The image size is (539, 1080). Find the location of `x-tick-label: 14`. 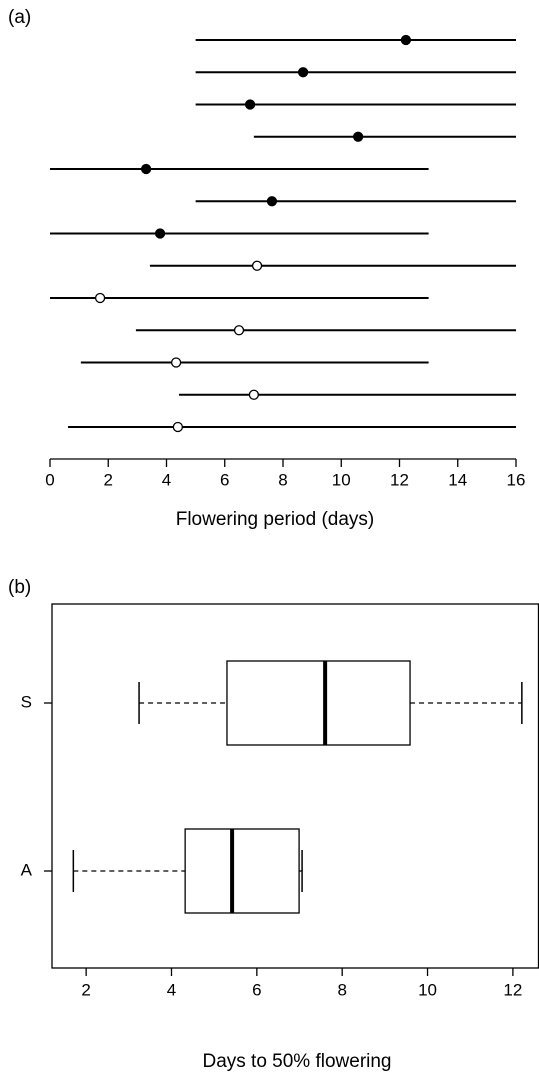

x-tick-label: 14 is located at coordinates (457, 479).